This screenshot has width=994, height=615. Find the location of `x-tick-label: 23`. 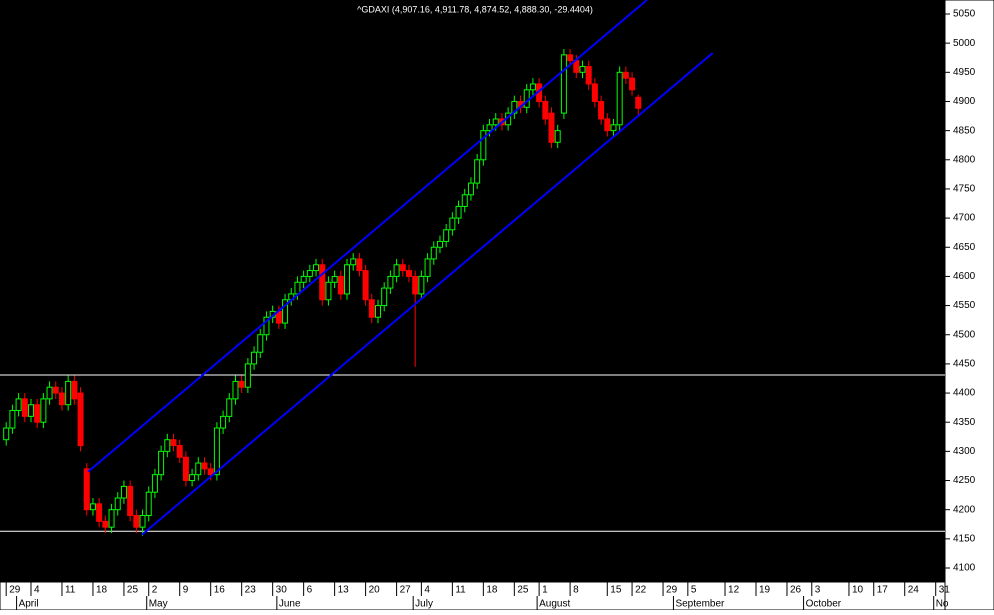

x-tick-label: 23 is located at coordinates (251, 590).